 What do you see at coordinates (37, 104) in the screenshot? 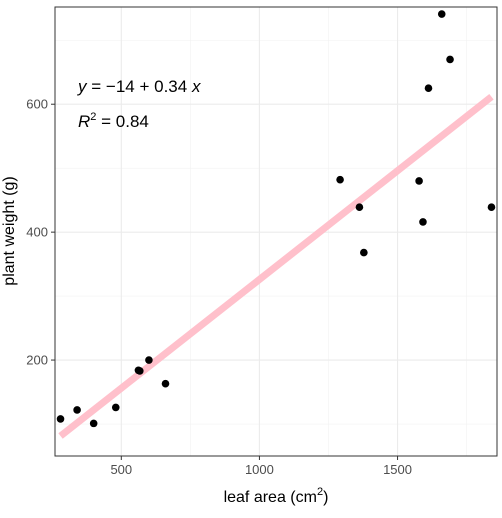
I see `y-tick-label: 600` at bounding box center [37, 104].